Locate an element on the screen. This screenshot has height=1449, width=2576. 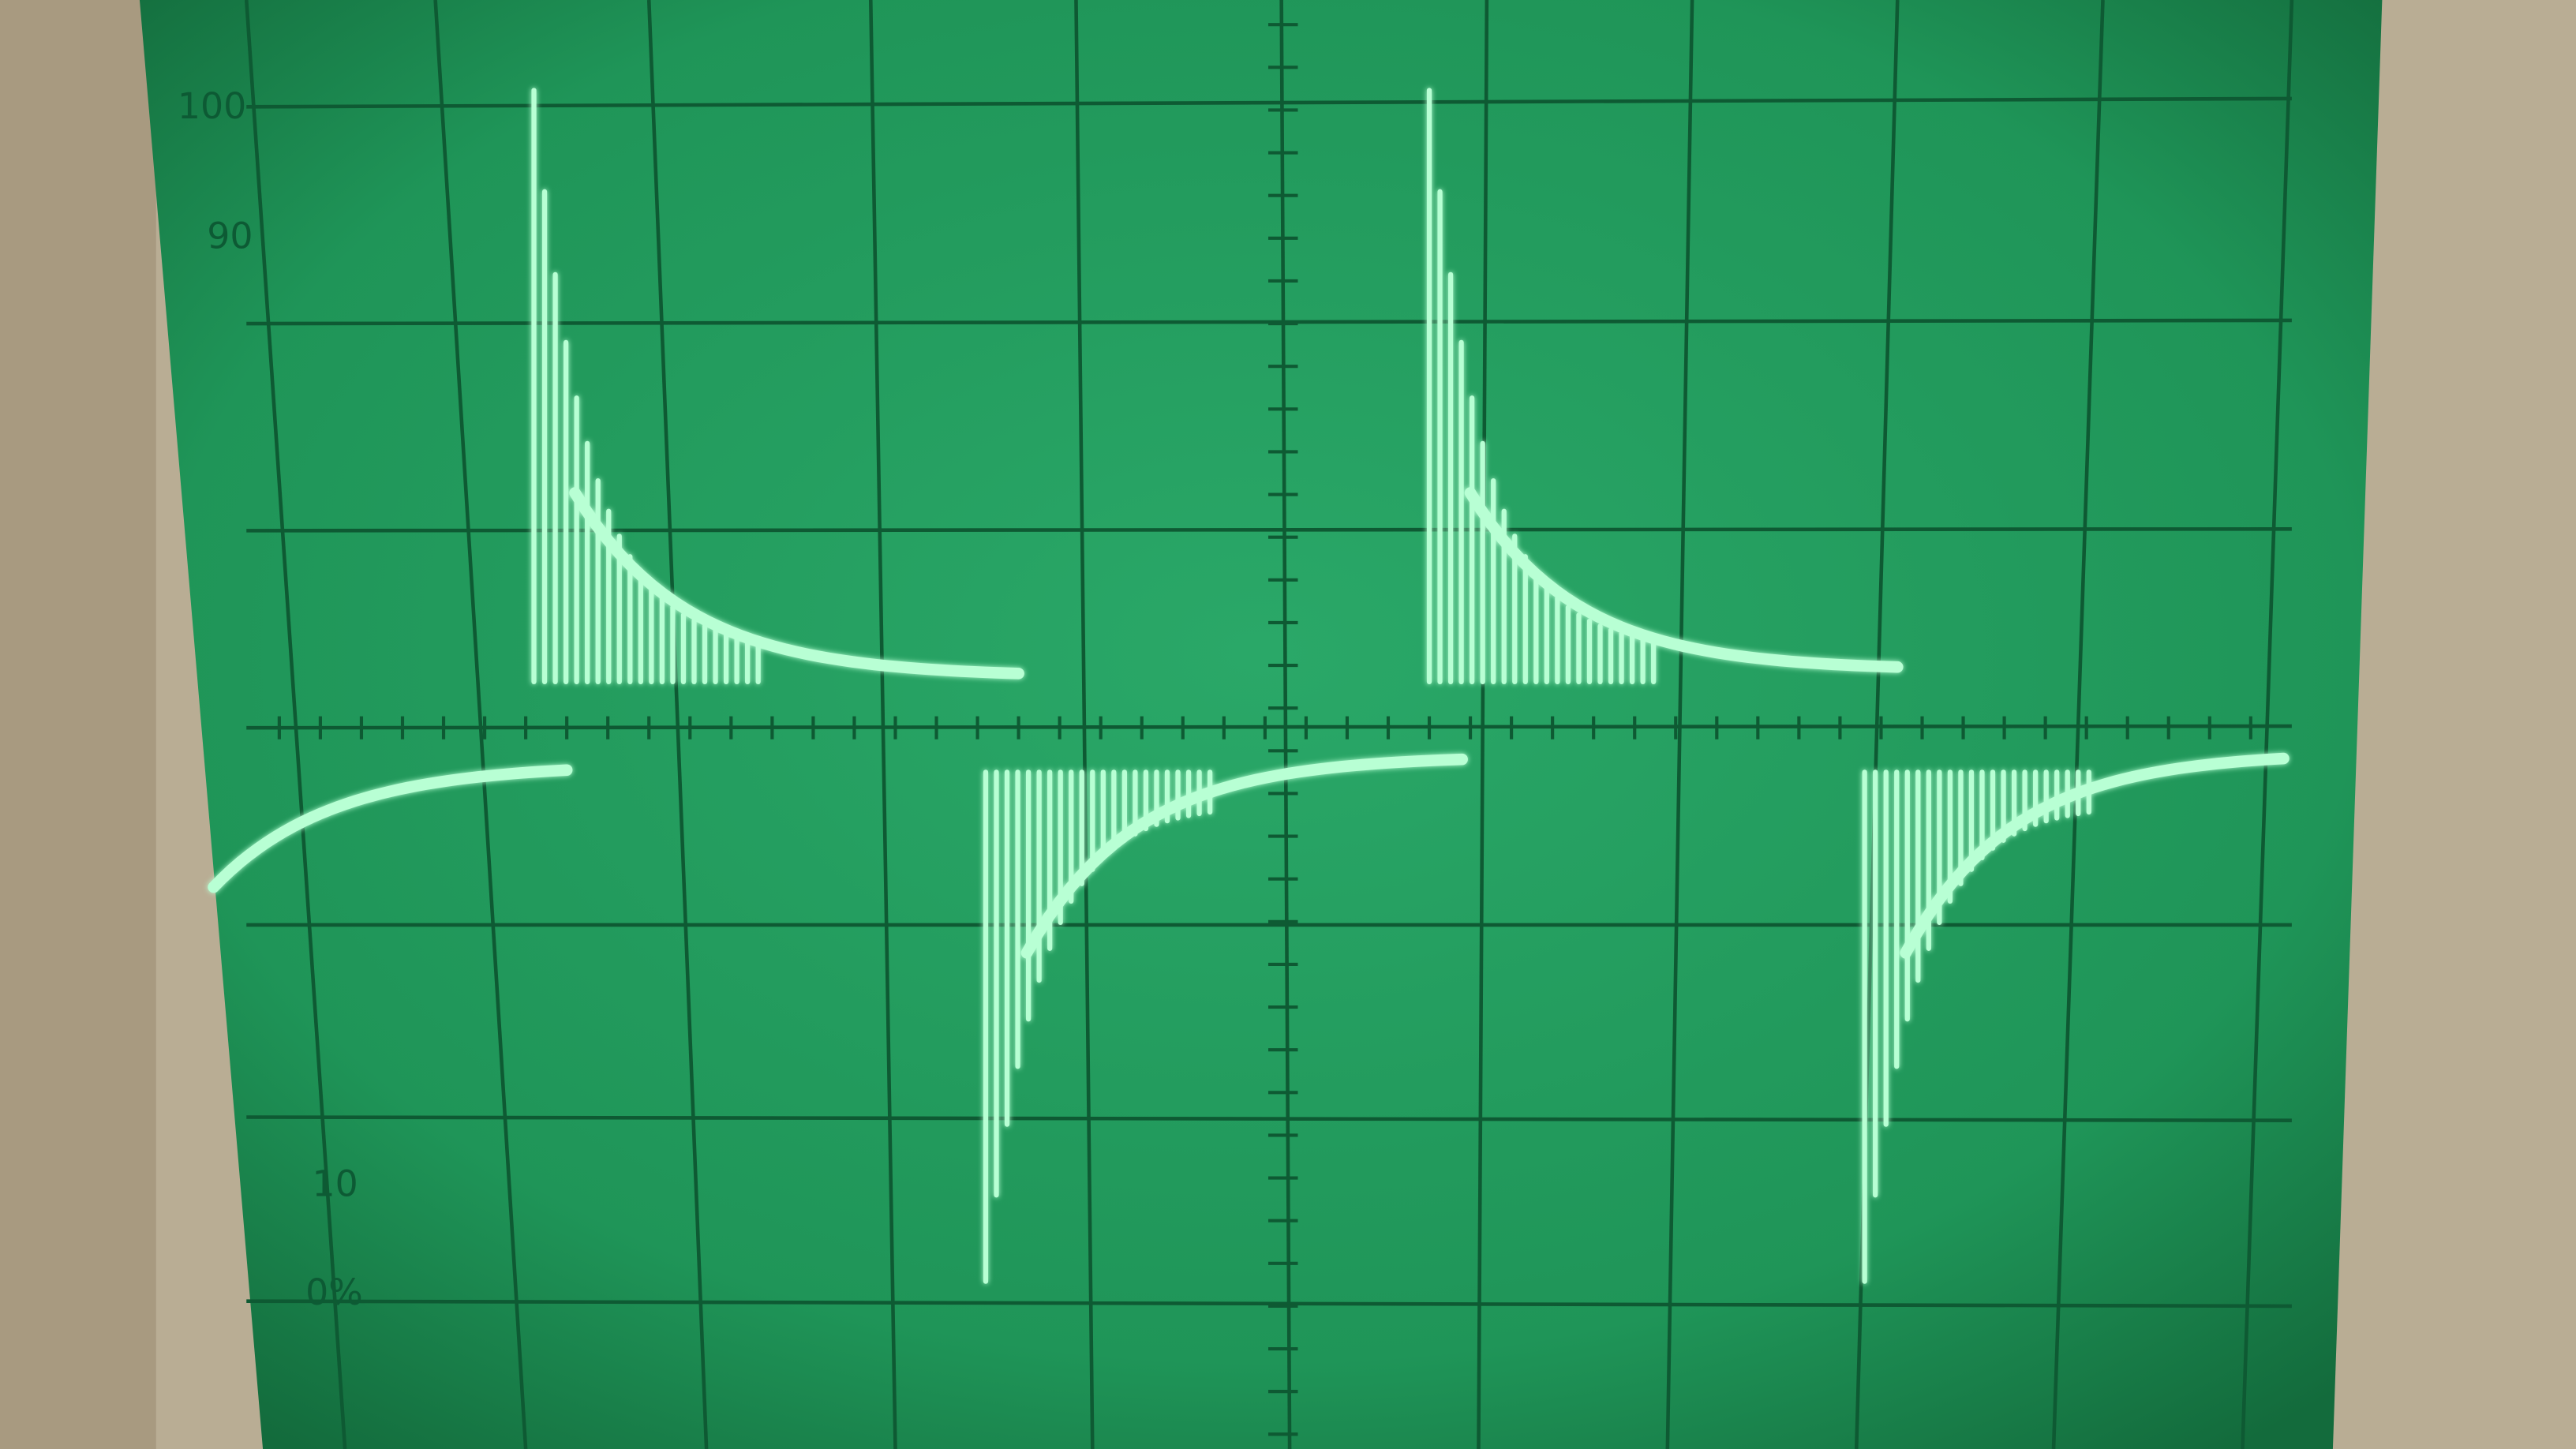
graticule-label: 100 is located at coordinates (212, 105).